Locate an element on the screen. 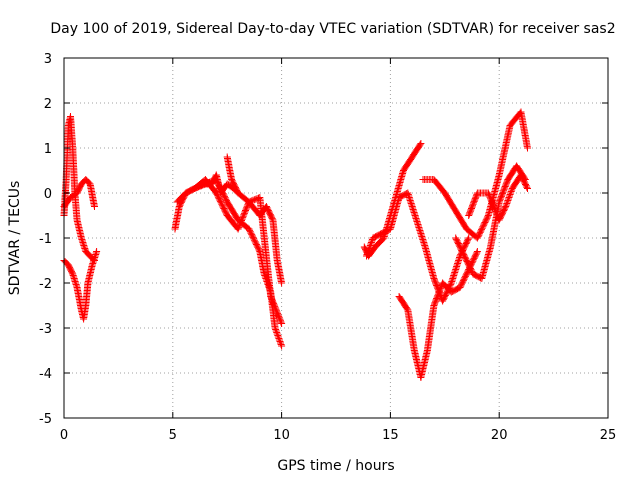 This screenshot has height=480, width=640. y-tick-label: -2 is located at coordinates (45, 284).